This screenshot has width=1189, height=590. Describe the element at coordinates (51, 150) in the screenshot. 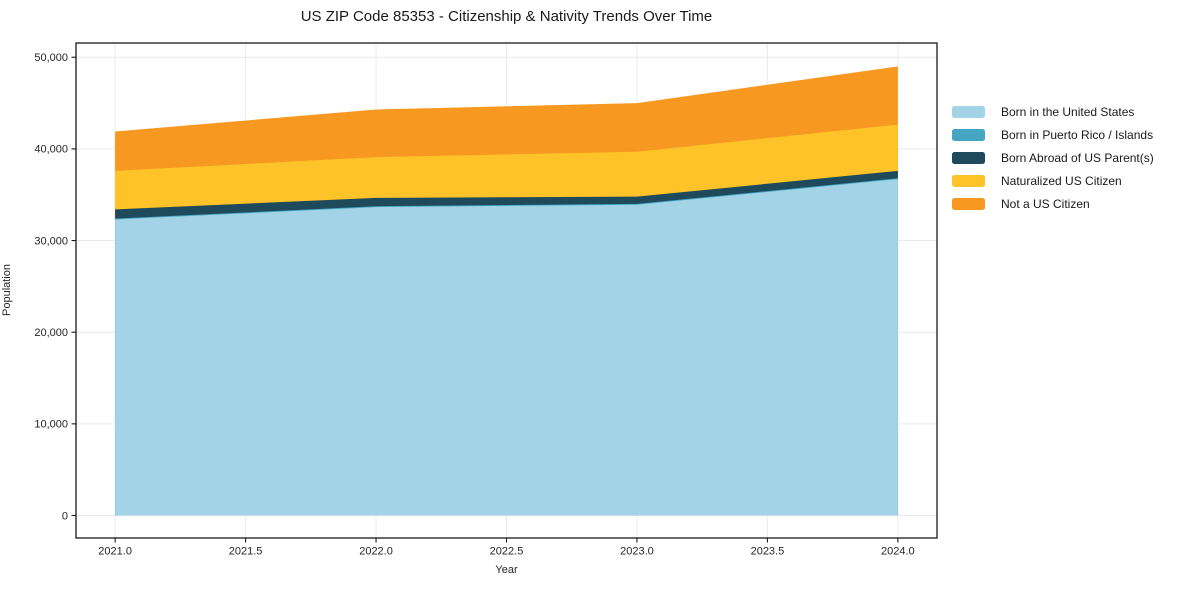

I see `y-tick-label: 40,000` at that location.